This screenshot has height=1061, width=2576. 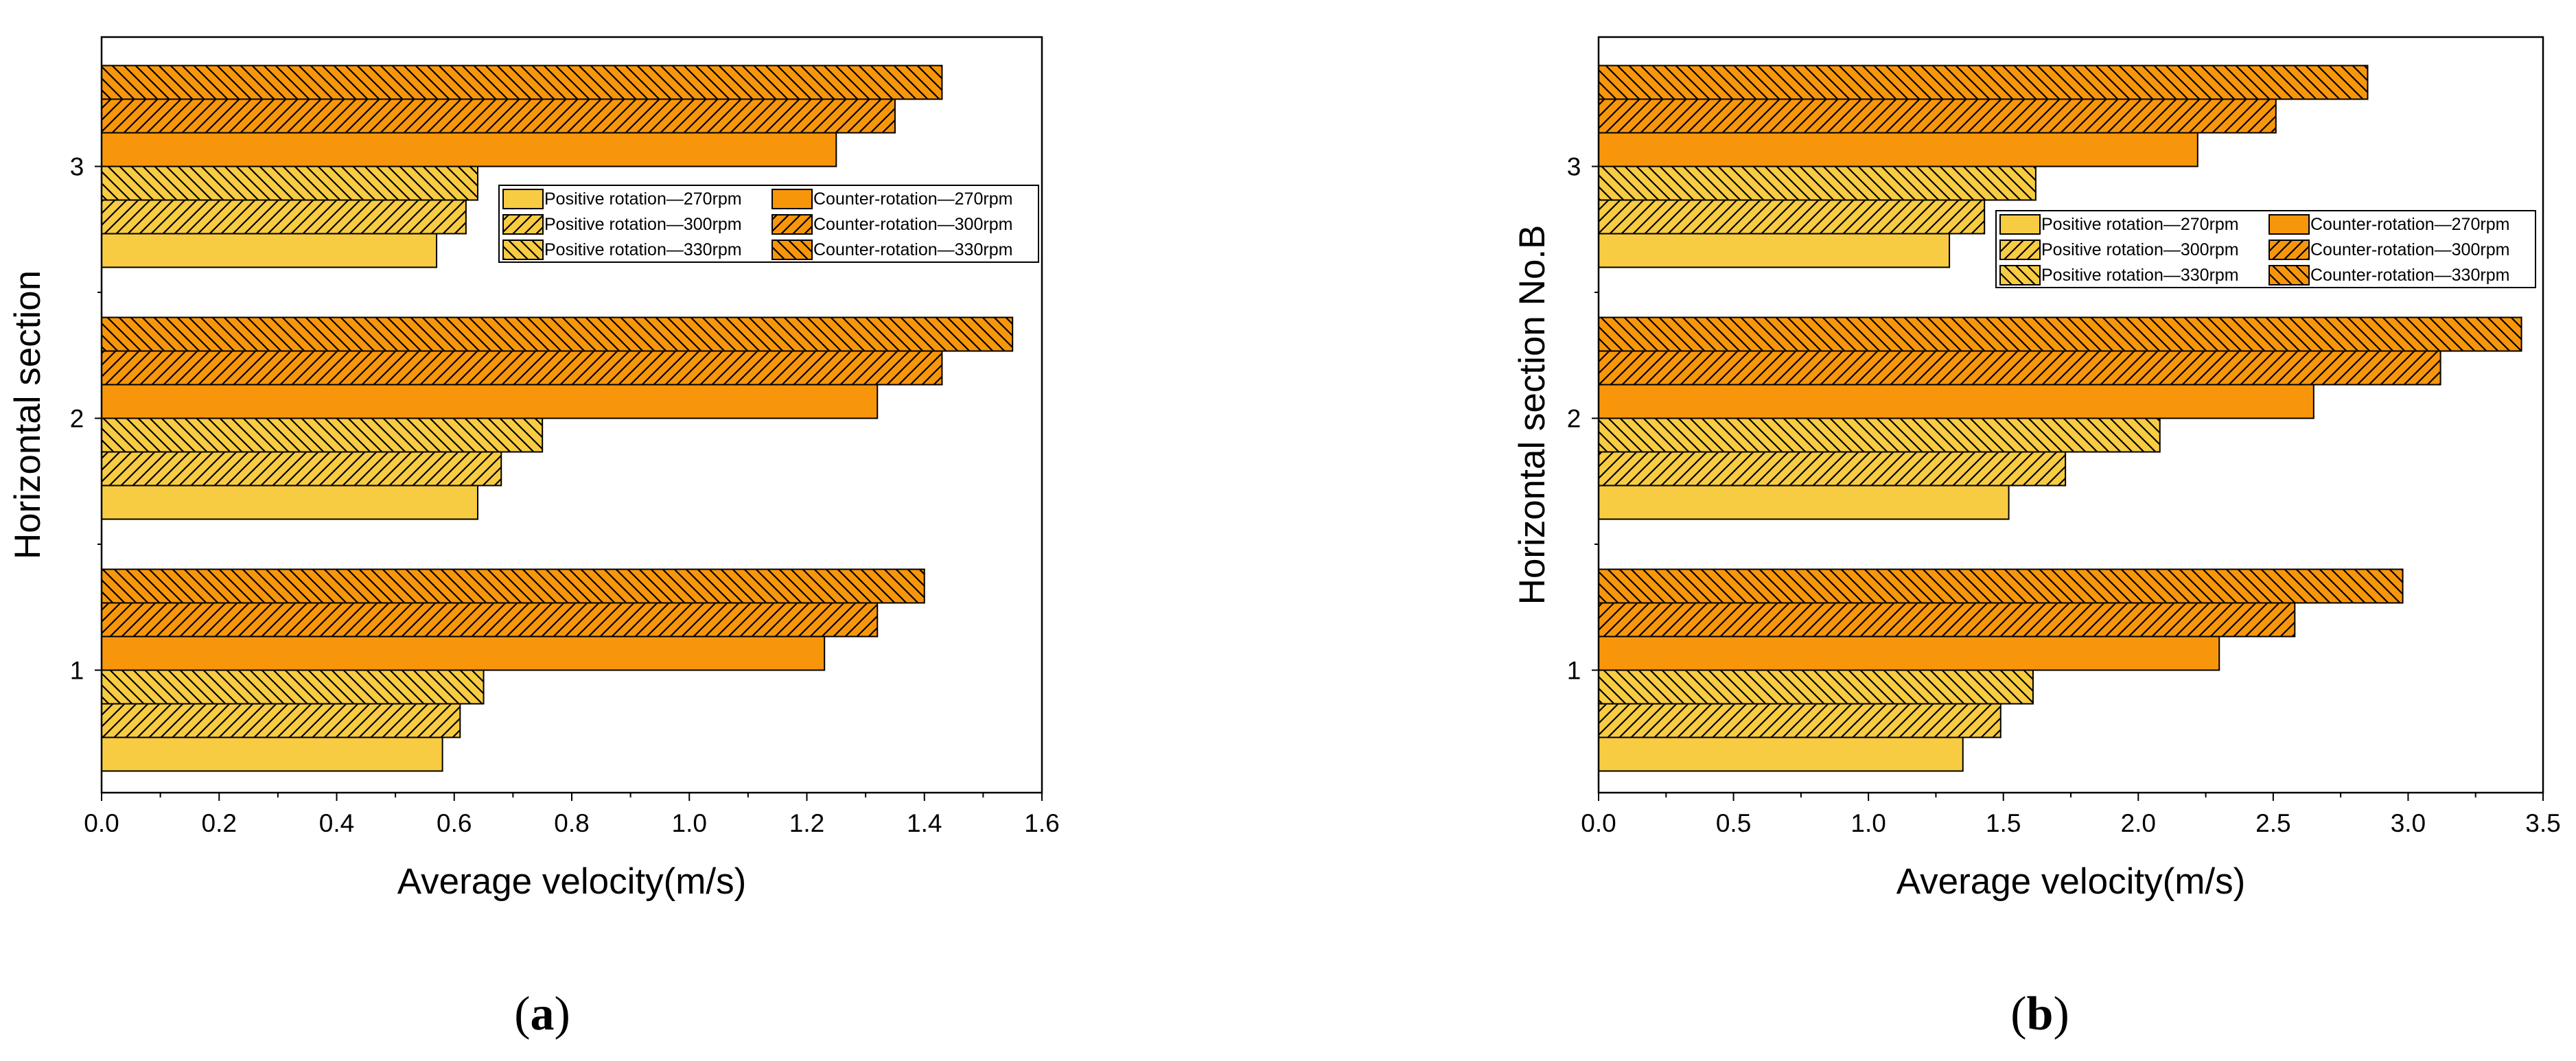 What do you see at coordinates (1816, 687) in the screenshot?
I see `bar-b-section-1-series-3-hatch` at bounding box center [1816, 687].